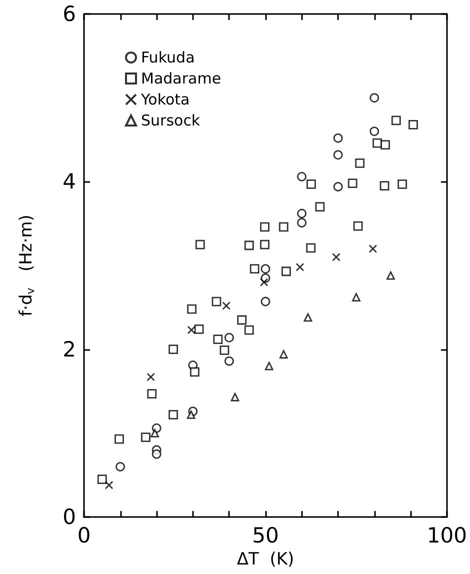  I want to click on legend-label: Sursock, so click(170, 121).